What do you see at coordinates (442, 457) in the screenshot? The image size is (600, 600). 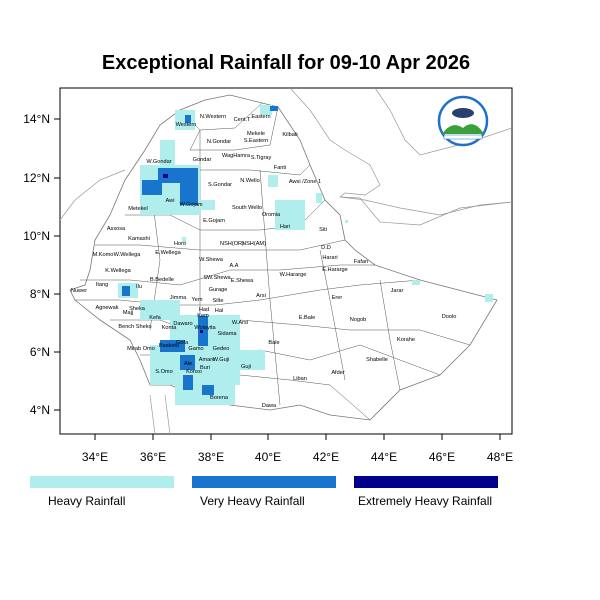 I see `x-tick-label: 46°E` at bounding box center [442, 457].